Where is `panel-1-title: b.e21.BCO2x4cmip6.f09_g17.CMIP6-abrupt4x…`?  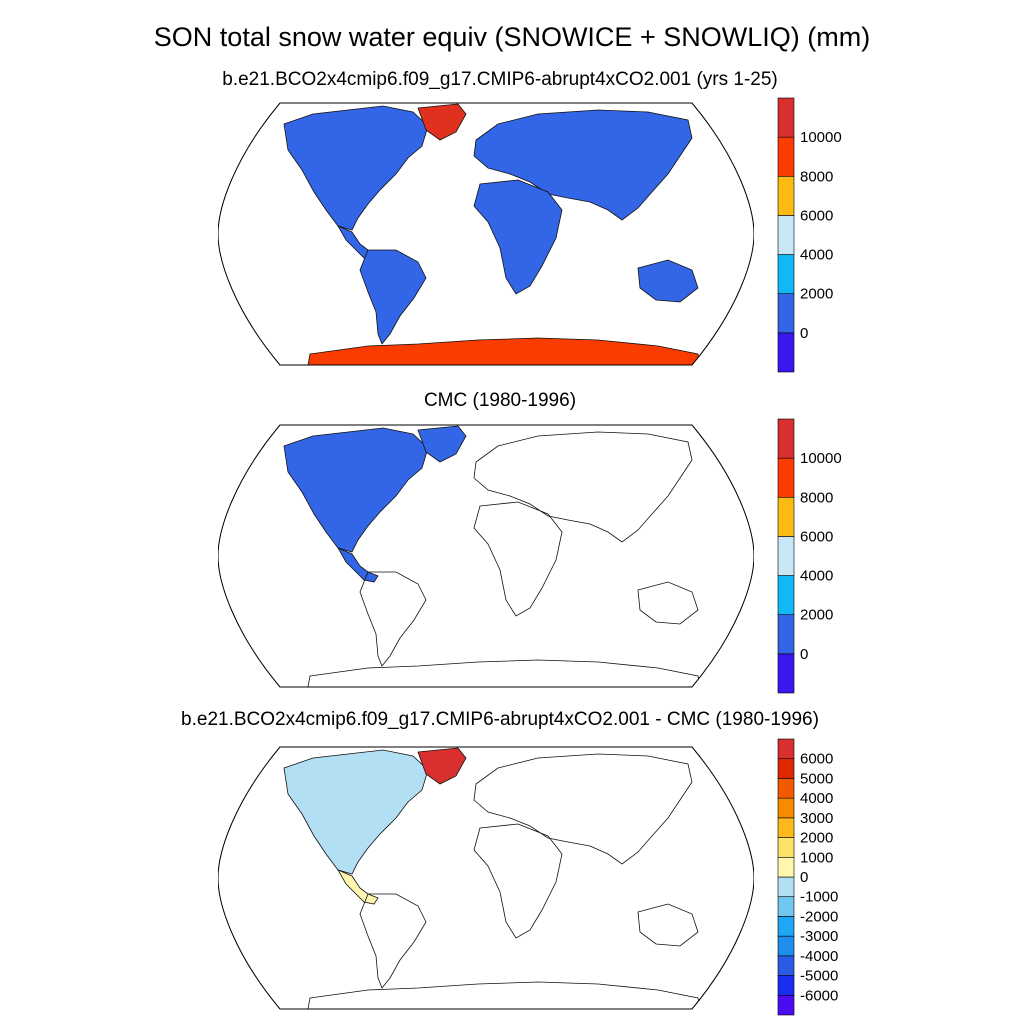
panel-1-title: b.e21.BCO2x4cmip6.f09_g17.CMIP6-abrupt4x… is located at coordinates (500, 79).